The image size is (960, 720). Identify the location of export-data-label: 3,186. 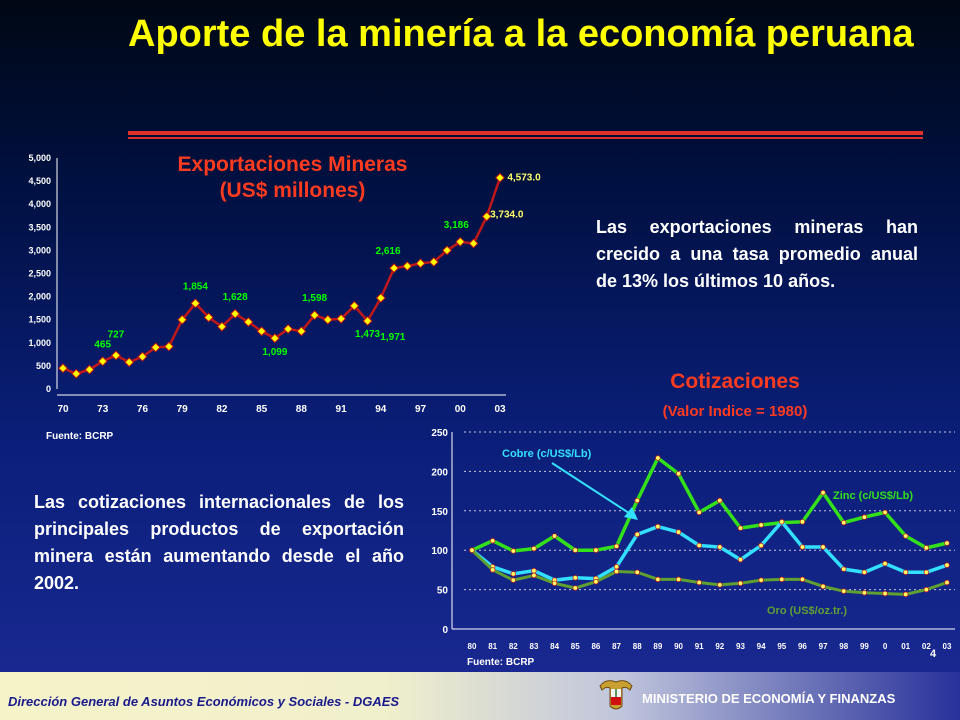
(456, 225).